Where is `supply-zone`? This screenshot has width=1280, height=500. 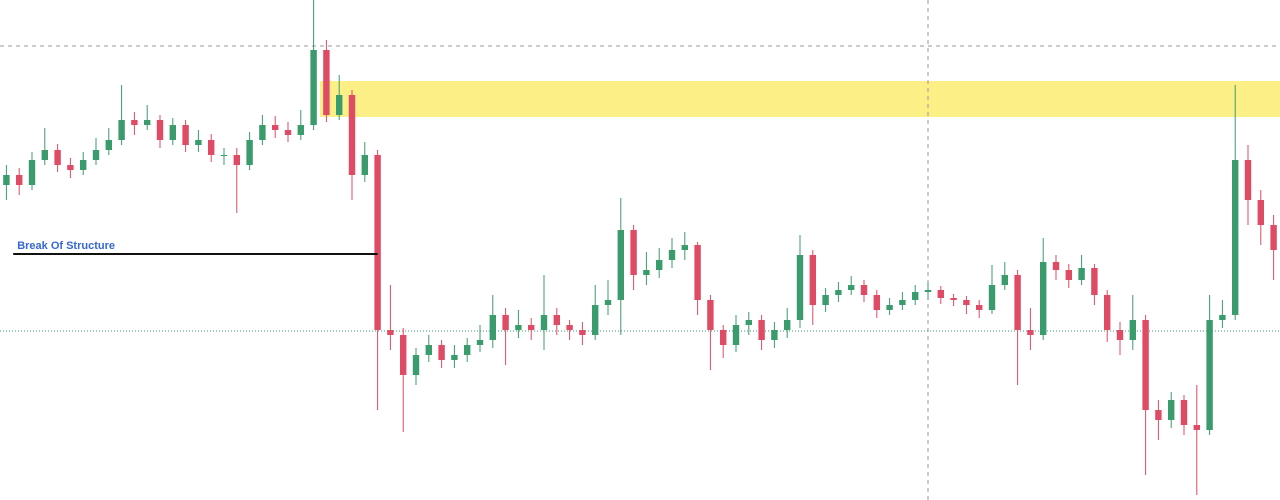 supply-zone is located at coordinates (800, 99).